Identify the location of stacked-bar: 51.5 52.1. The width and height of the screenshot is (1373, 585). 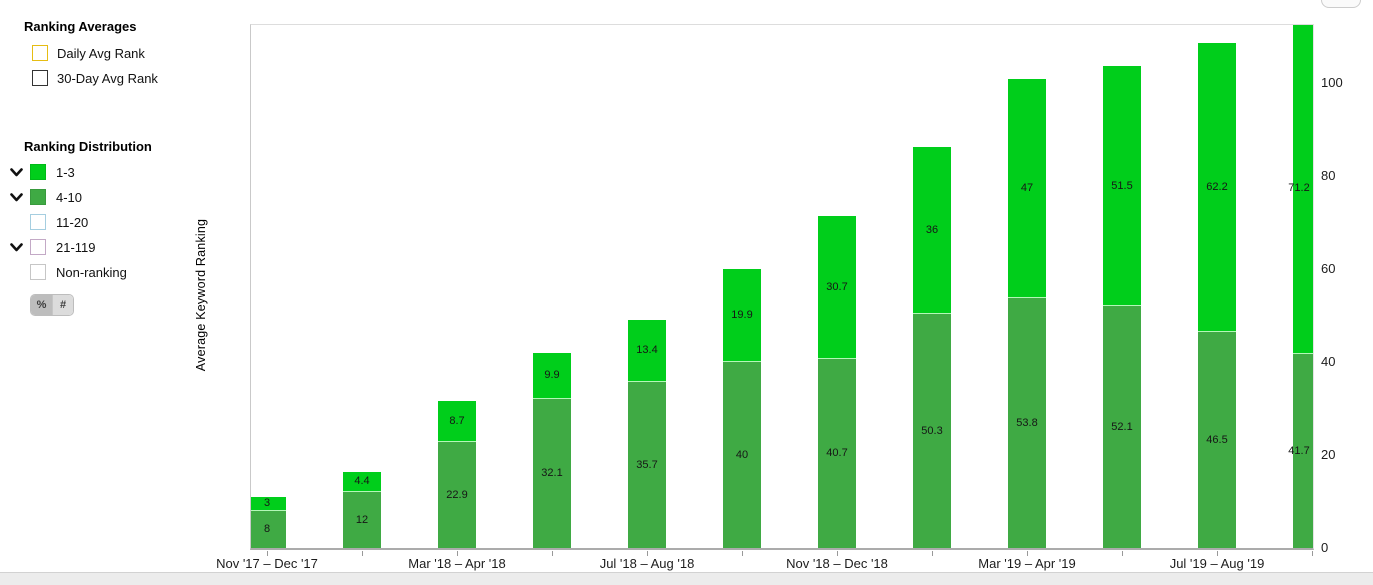
(1122, 307).